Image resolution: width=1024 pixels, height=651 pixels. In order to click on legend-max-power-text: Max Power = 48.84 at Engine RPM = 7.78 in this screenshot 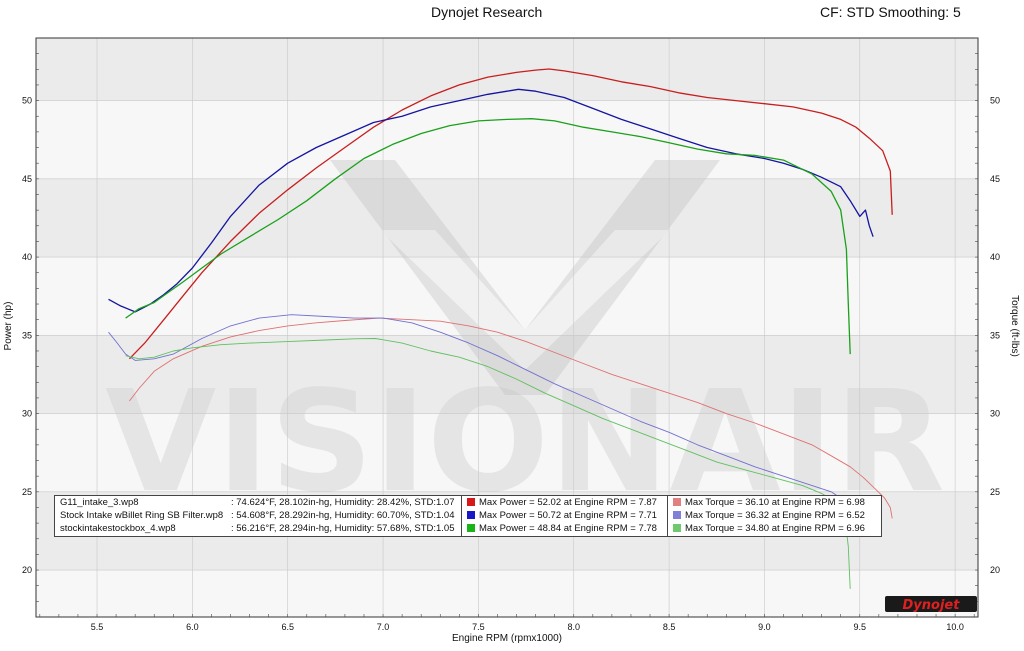, I will do `click(568, 528)`.